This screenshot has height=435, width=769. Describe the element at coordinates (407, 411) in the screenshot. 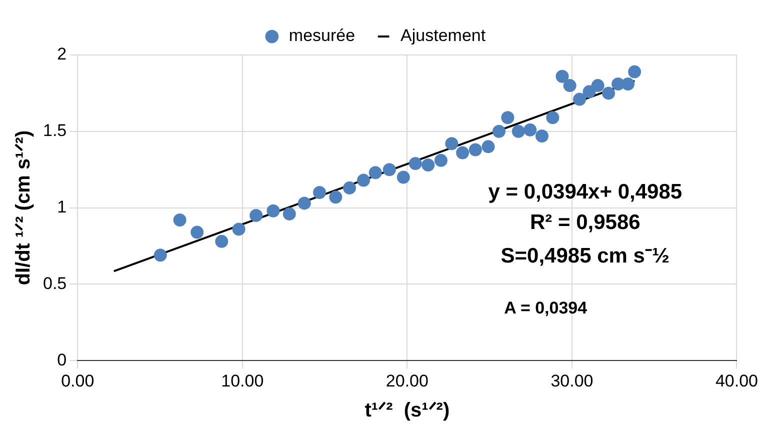

I see `x-axis-title: t¹ᐟ² (s¹ᐟ²)` at that location.